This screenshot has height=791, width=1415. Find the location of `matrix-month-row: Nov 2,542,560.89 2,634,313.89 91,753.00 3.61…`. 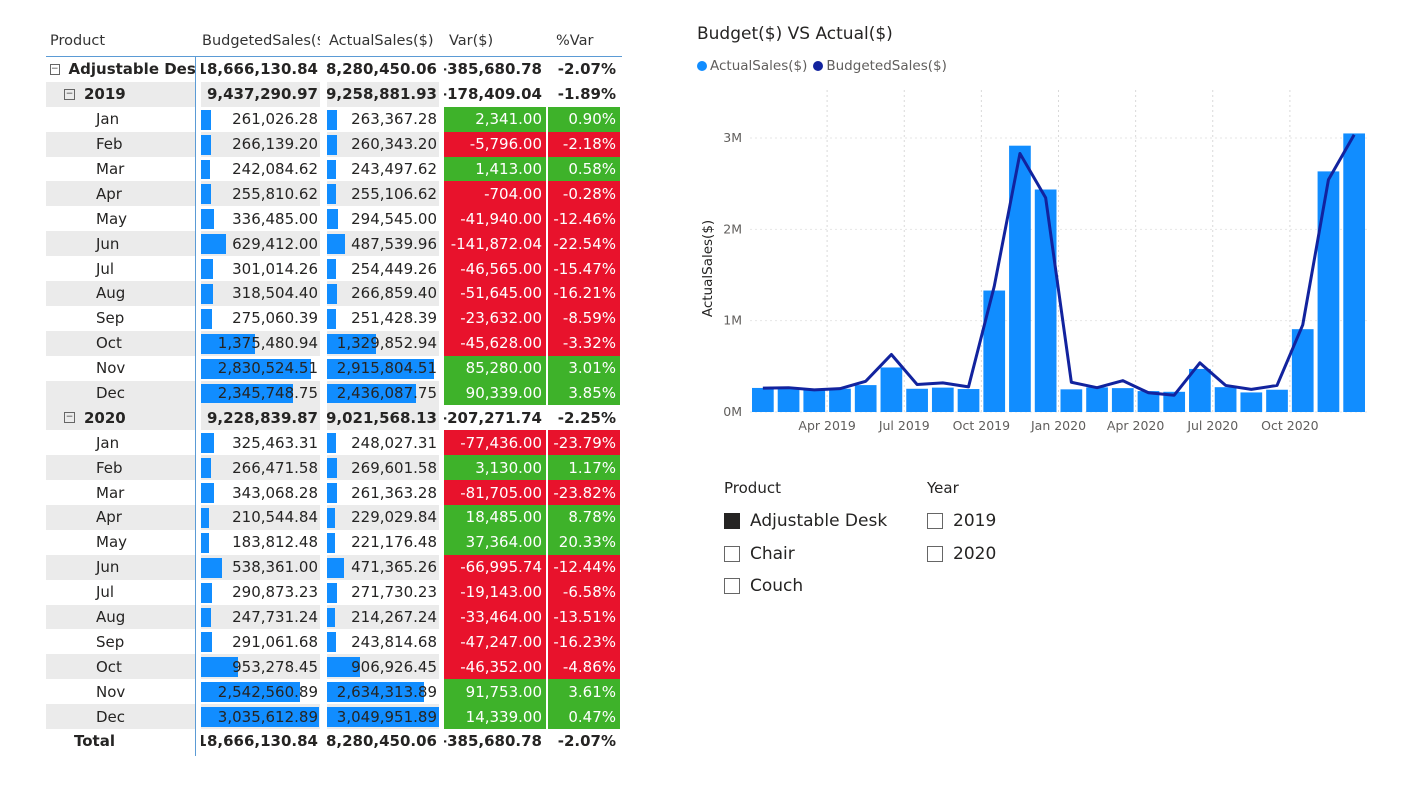

matrix-month-row: Nov 2,542,560.89 2,634,313.89 91,753.00 3.61… is located at coordinates (334, 692).